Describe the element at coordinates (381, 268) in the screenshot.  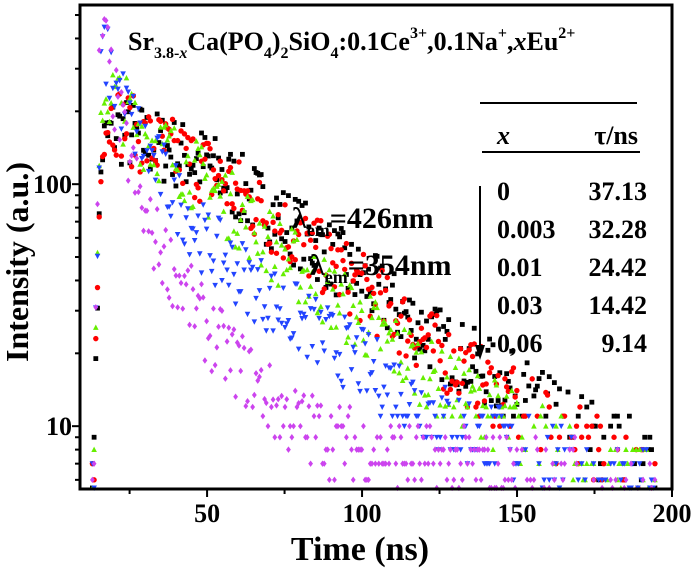
I see `annotation-354: λem=354nm` at that location.